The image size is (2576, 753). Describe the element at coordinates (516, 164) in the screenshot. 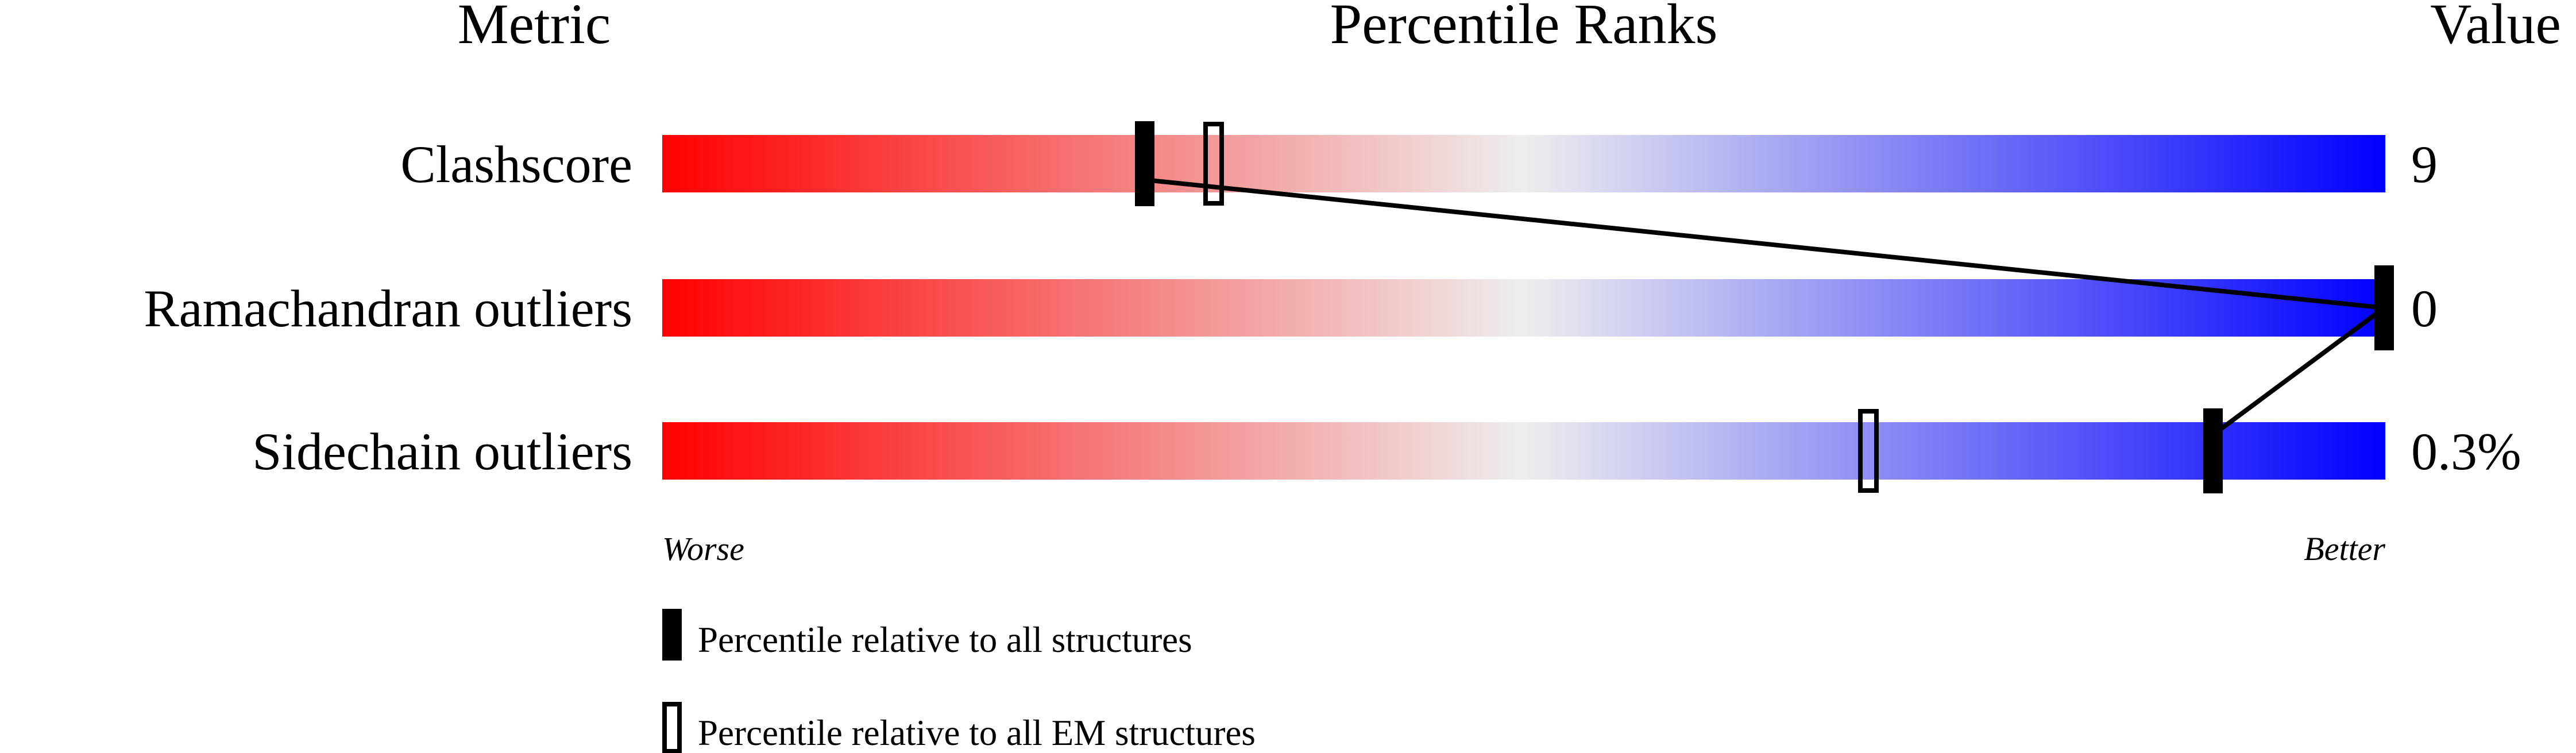

I see `metric-label: Clashscore` at that location.